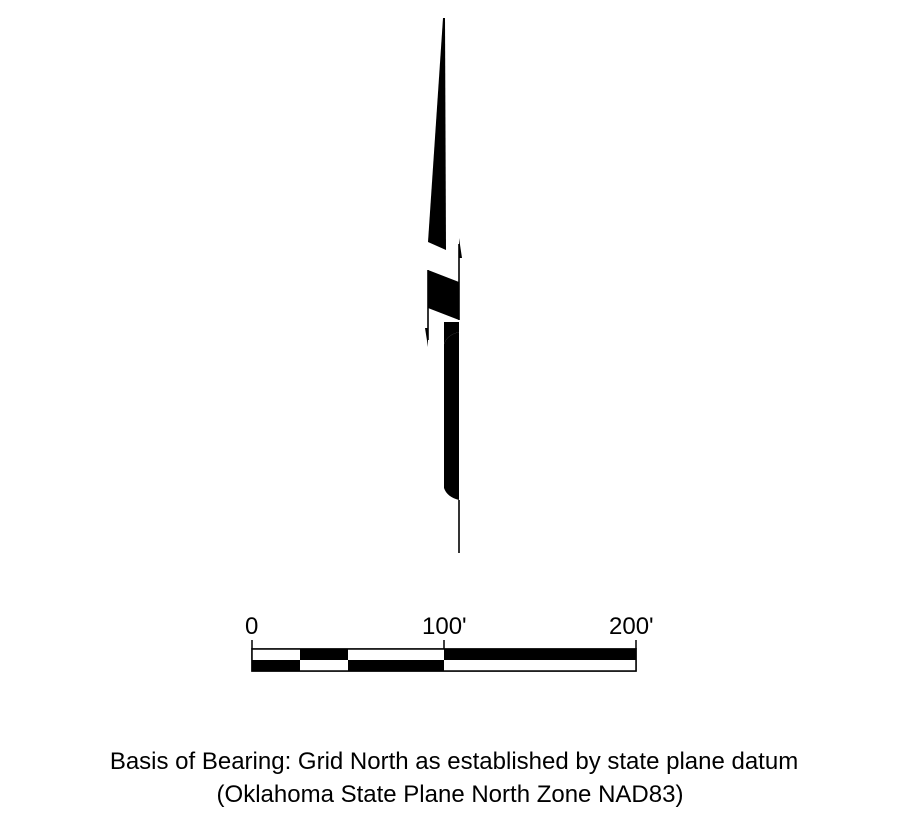 The width and height of the screenshot is (900, 831). What do you see at coordinates (450, 794) in the screenshot?
I see `bearing-note-line-2: (Oklahoma State Plane North Zone NAD83)` at bounding box center [450, 794].